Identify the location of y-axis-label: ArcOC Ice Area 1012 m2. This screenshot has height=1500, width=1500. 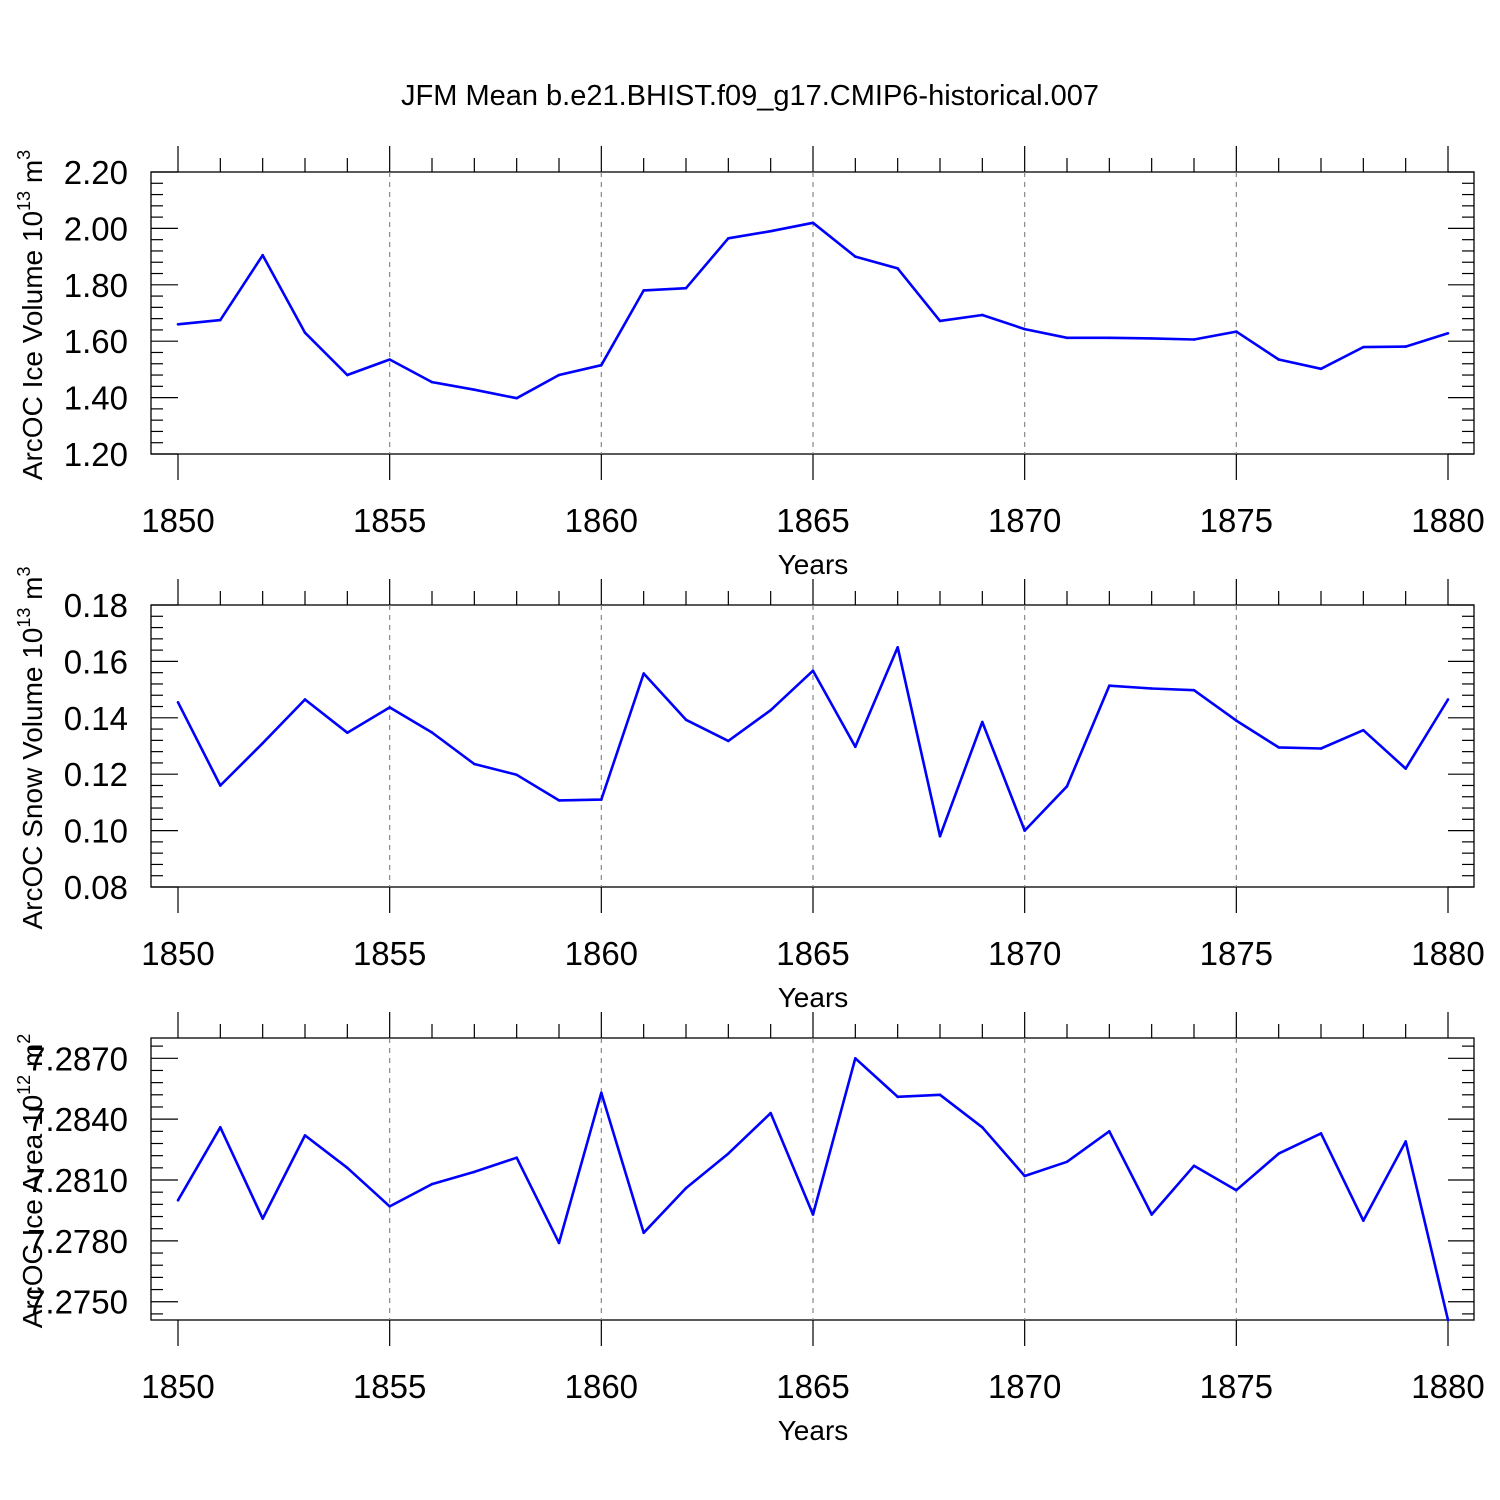
(31, 1181).